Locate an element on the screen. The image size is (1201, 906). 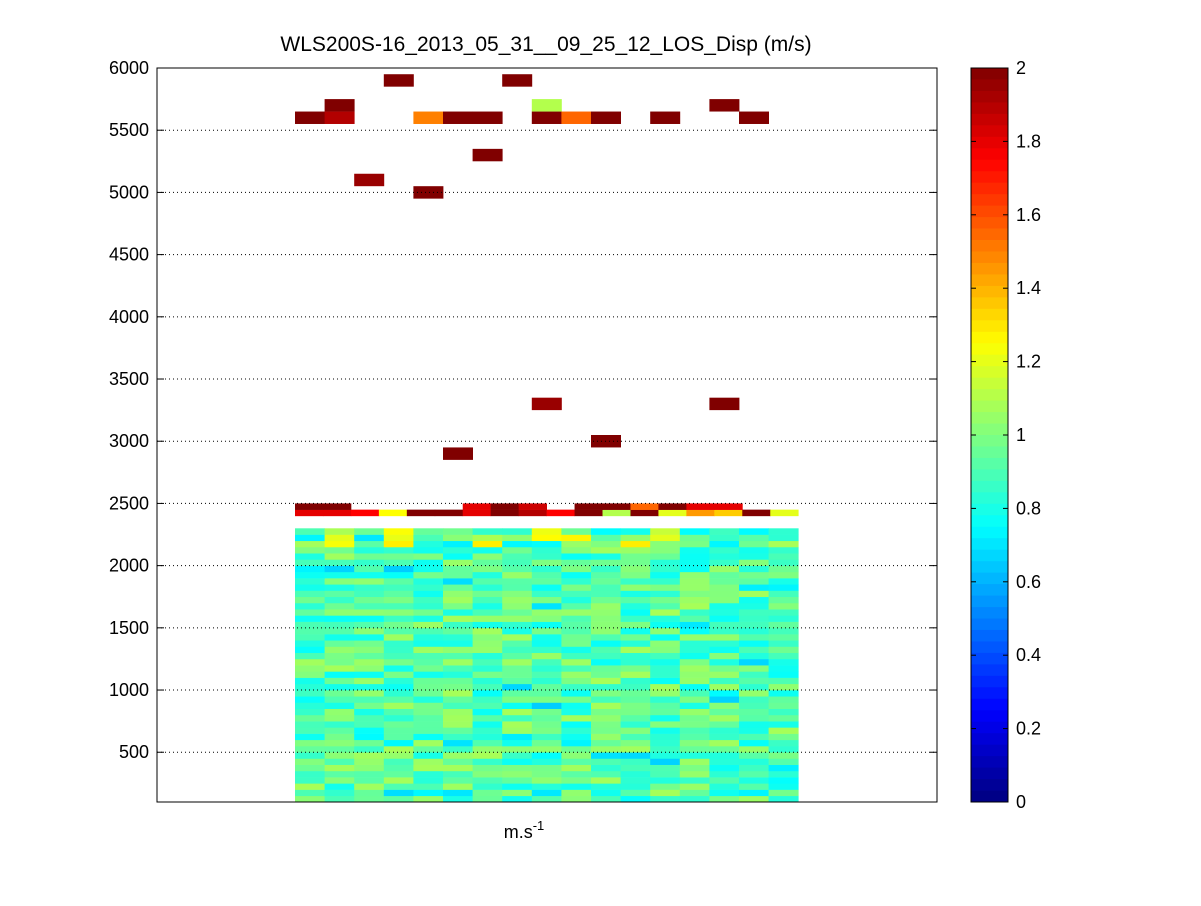
colorbar-tick-label: 0.8 is located at coordinates (1028, 508).